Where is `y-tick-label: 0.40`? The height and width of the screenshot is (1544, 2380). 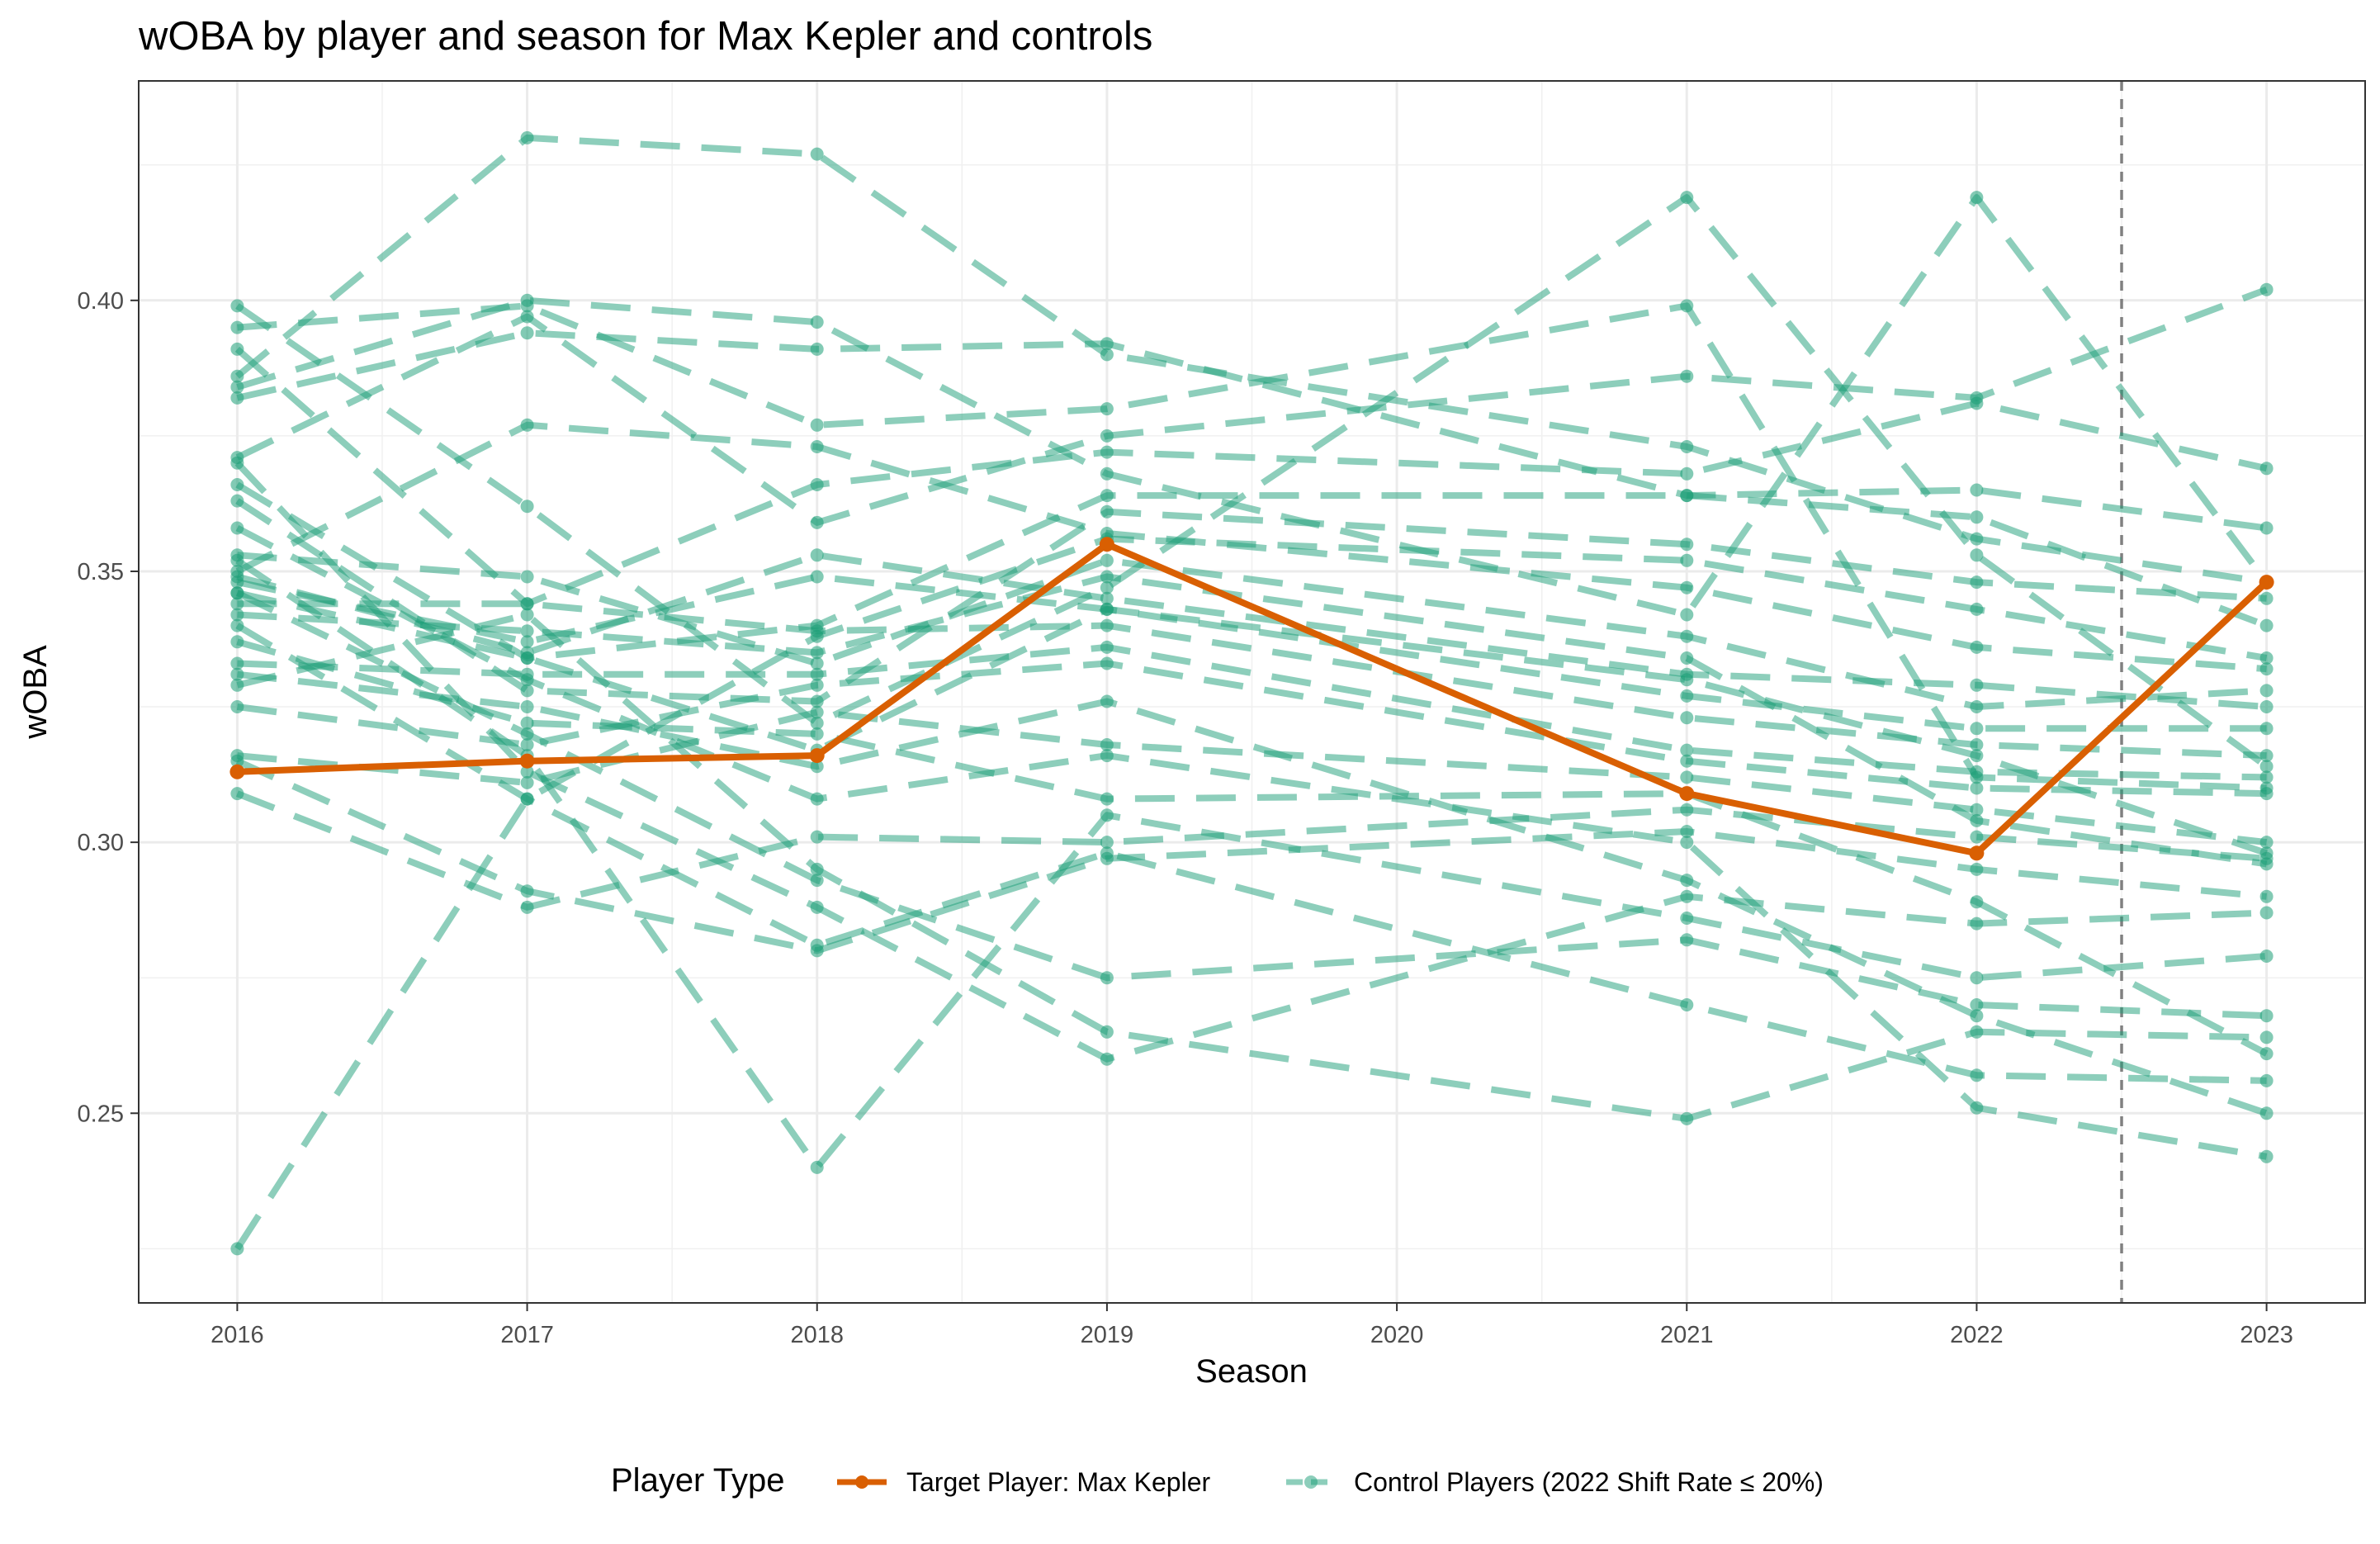 y-tick-label: 0.40 is located at coordinates (101, 302).